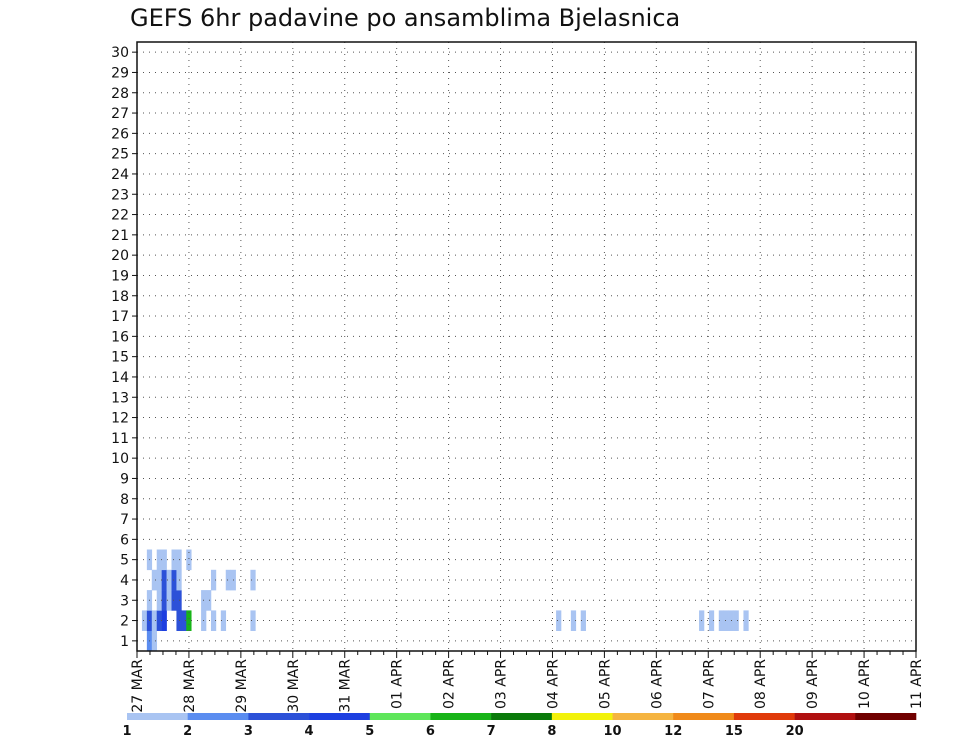 This screenshot has height=742, width=960. Describe the element at coordinates (673, 731) in the screenshot. I see `colorbar-label: 12` at that location.